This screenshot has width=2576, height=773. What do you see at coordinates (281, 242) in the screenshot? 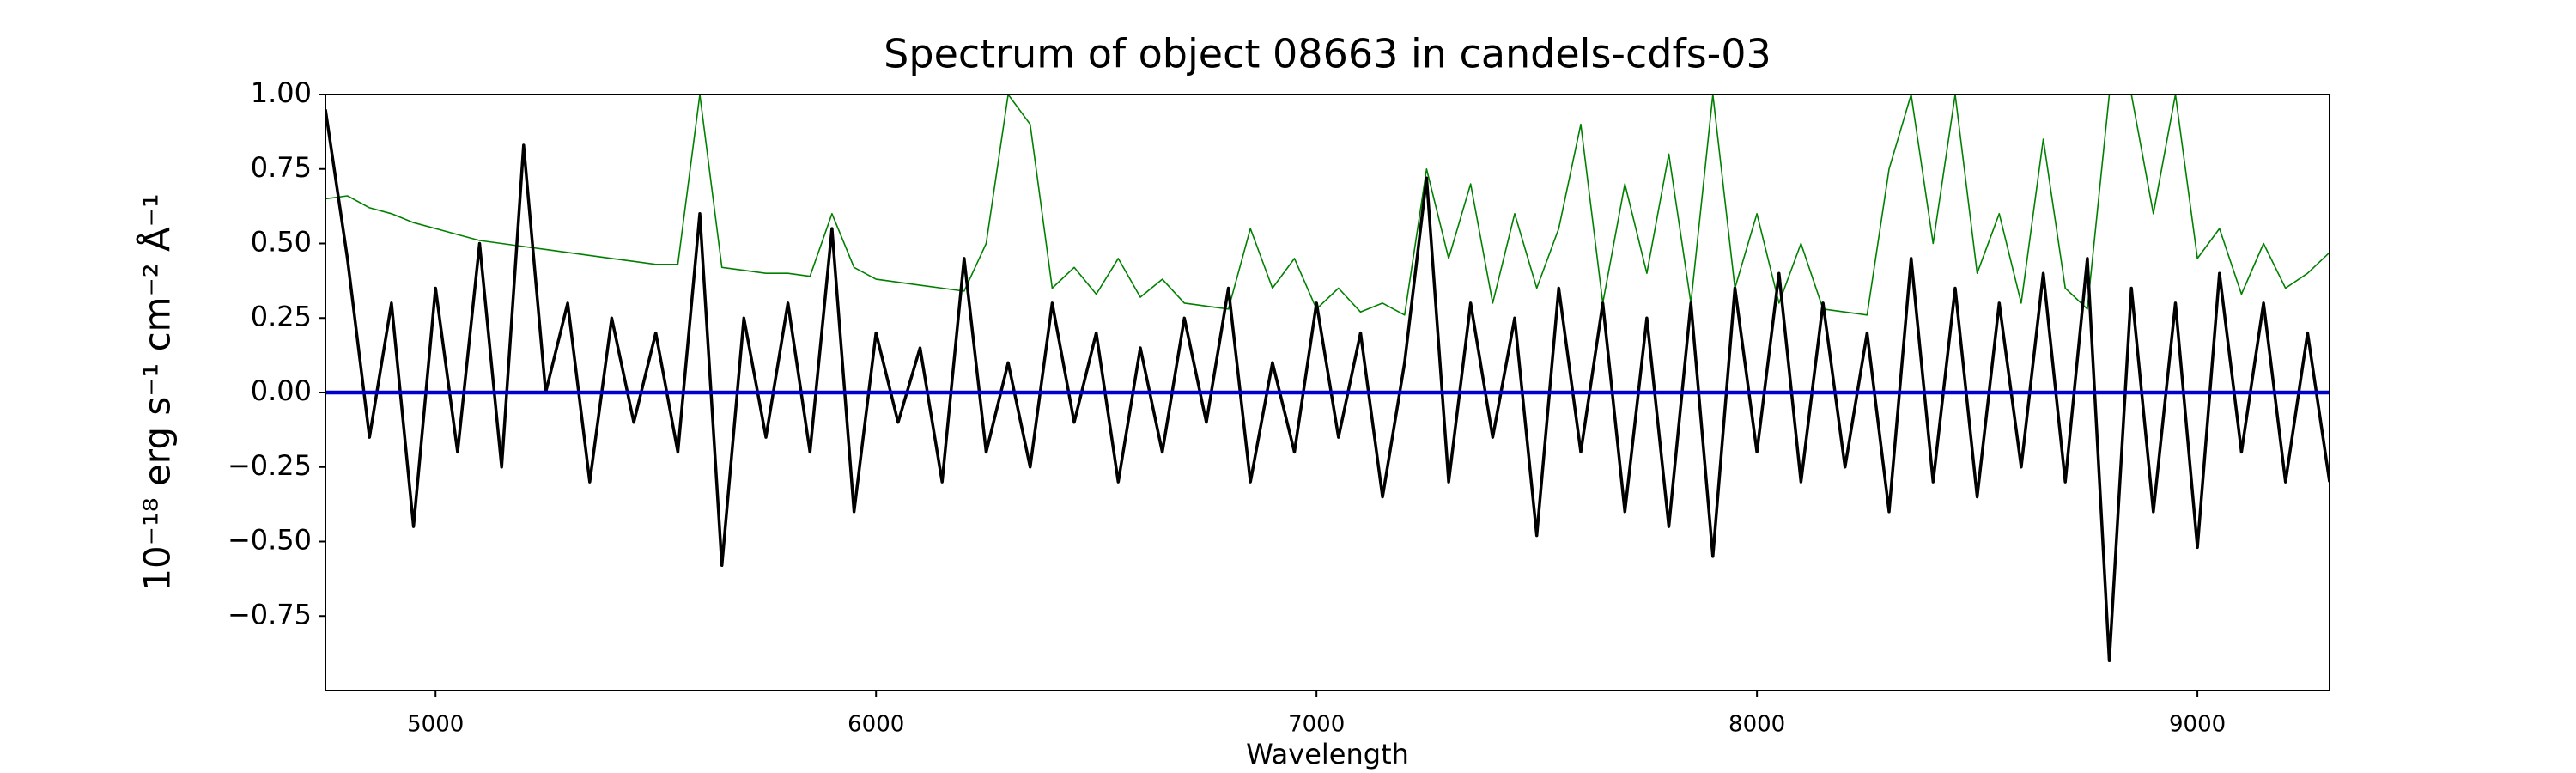
I see `y-tick-label: 0.50` at bounding box center [281, 242].